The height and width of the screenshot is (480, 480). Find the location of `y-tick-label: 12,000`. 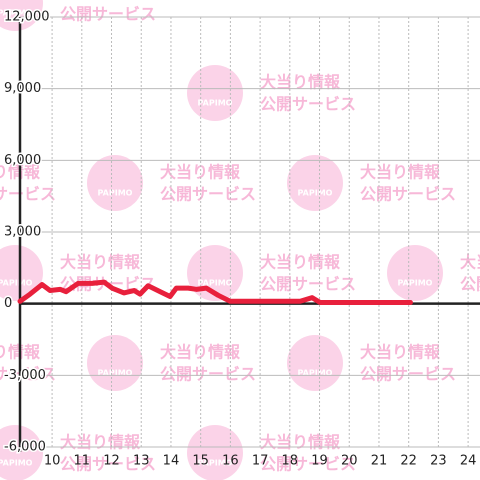

y-tick-label: 12,000 is located at coordinates (27, 17).